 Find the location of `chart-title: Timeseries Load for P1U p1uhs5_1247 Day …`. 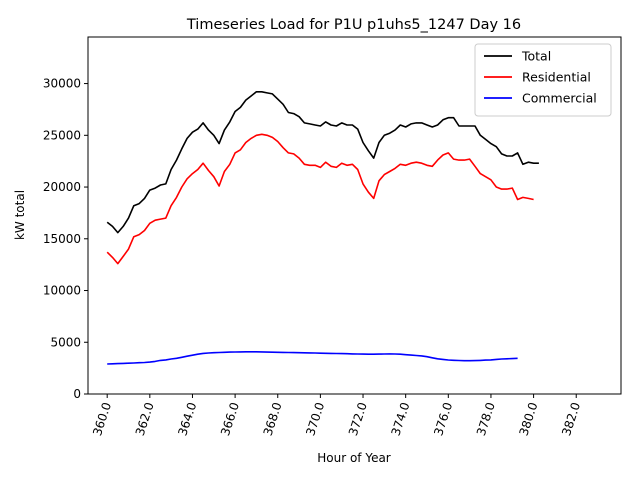

chart-title: Timeseries Load for P1U p1uhs5_1247 Day … is located at coordinates (353, 25).